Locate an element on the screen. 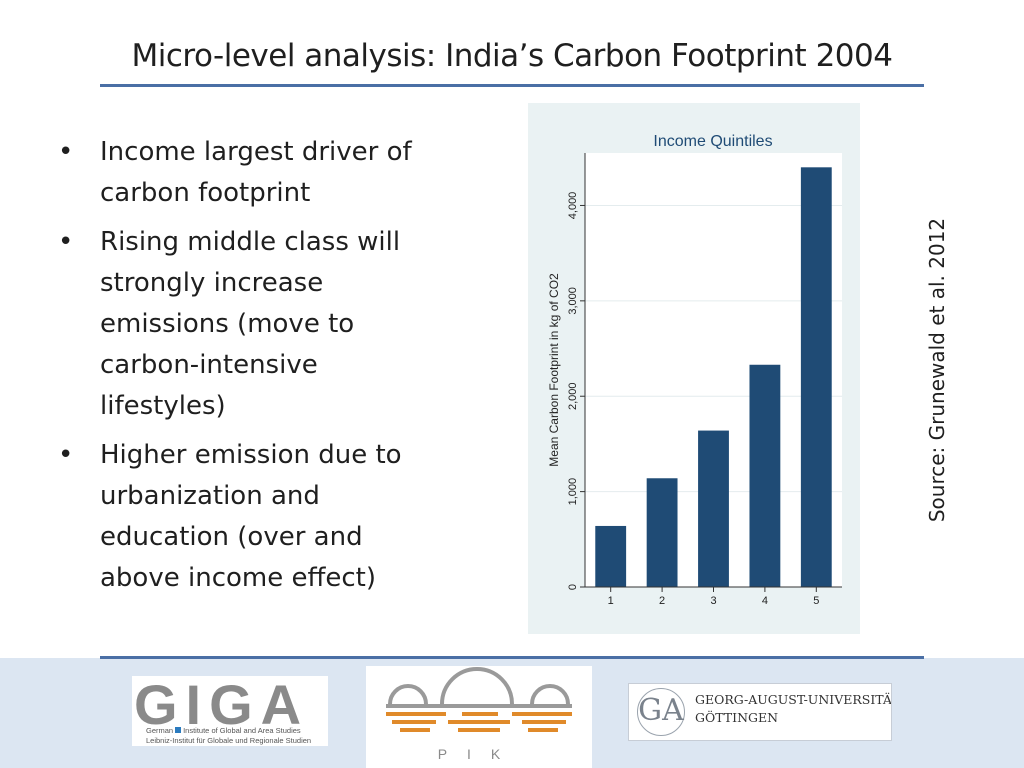  grid-lines is located at coordinates (713, 348).